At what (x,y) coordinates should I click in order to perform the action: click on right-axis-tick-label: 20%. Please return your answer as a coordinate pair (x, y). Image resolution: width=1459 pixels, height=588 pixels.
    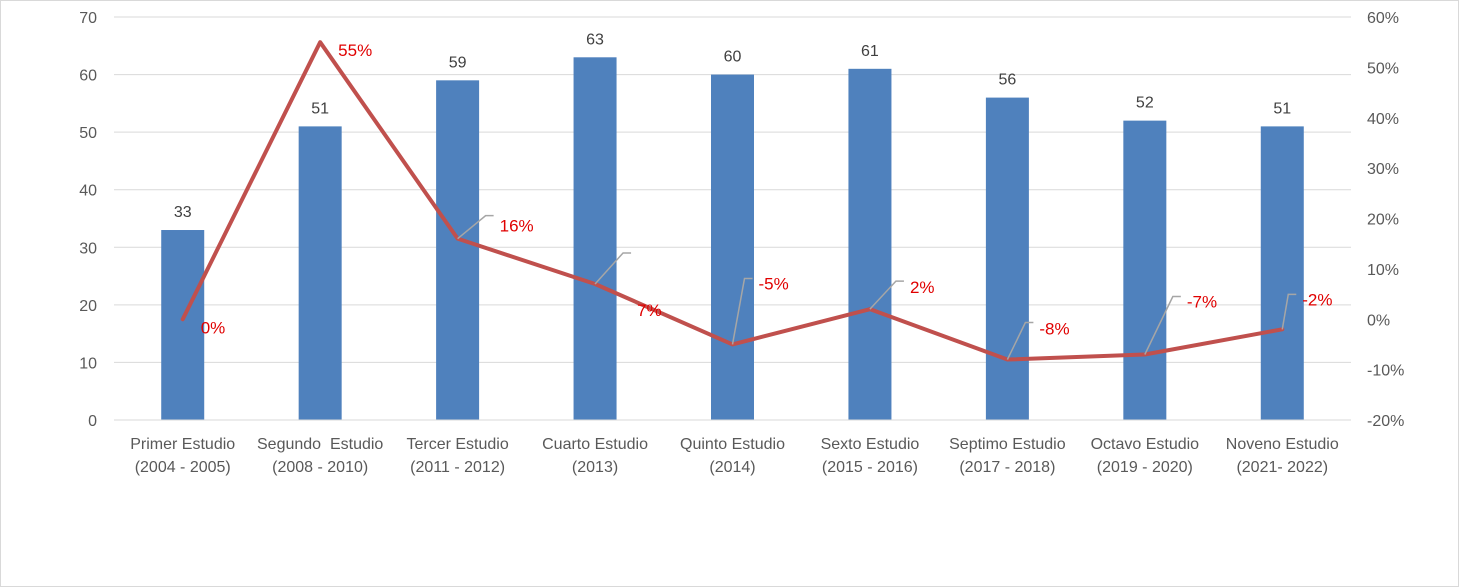
    Looking at the image, I should click on (1383, 220).